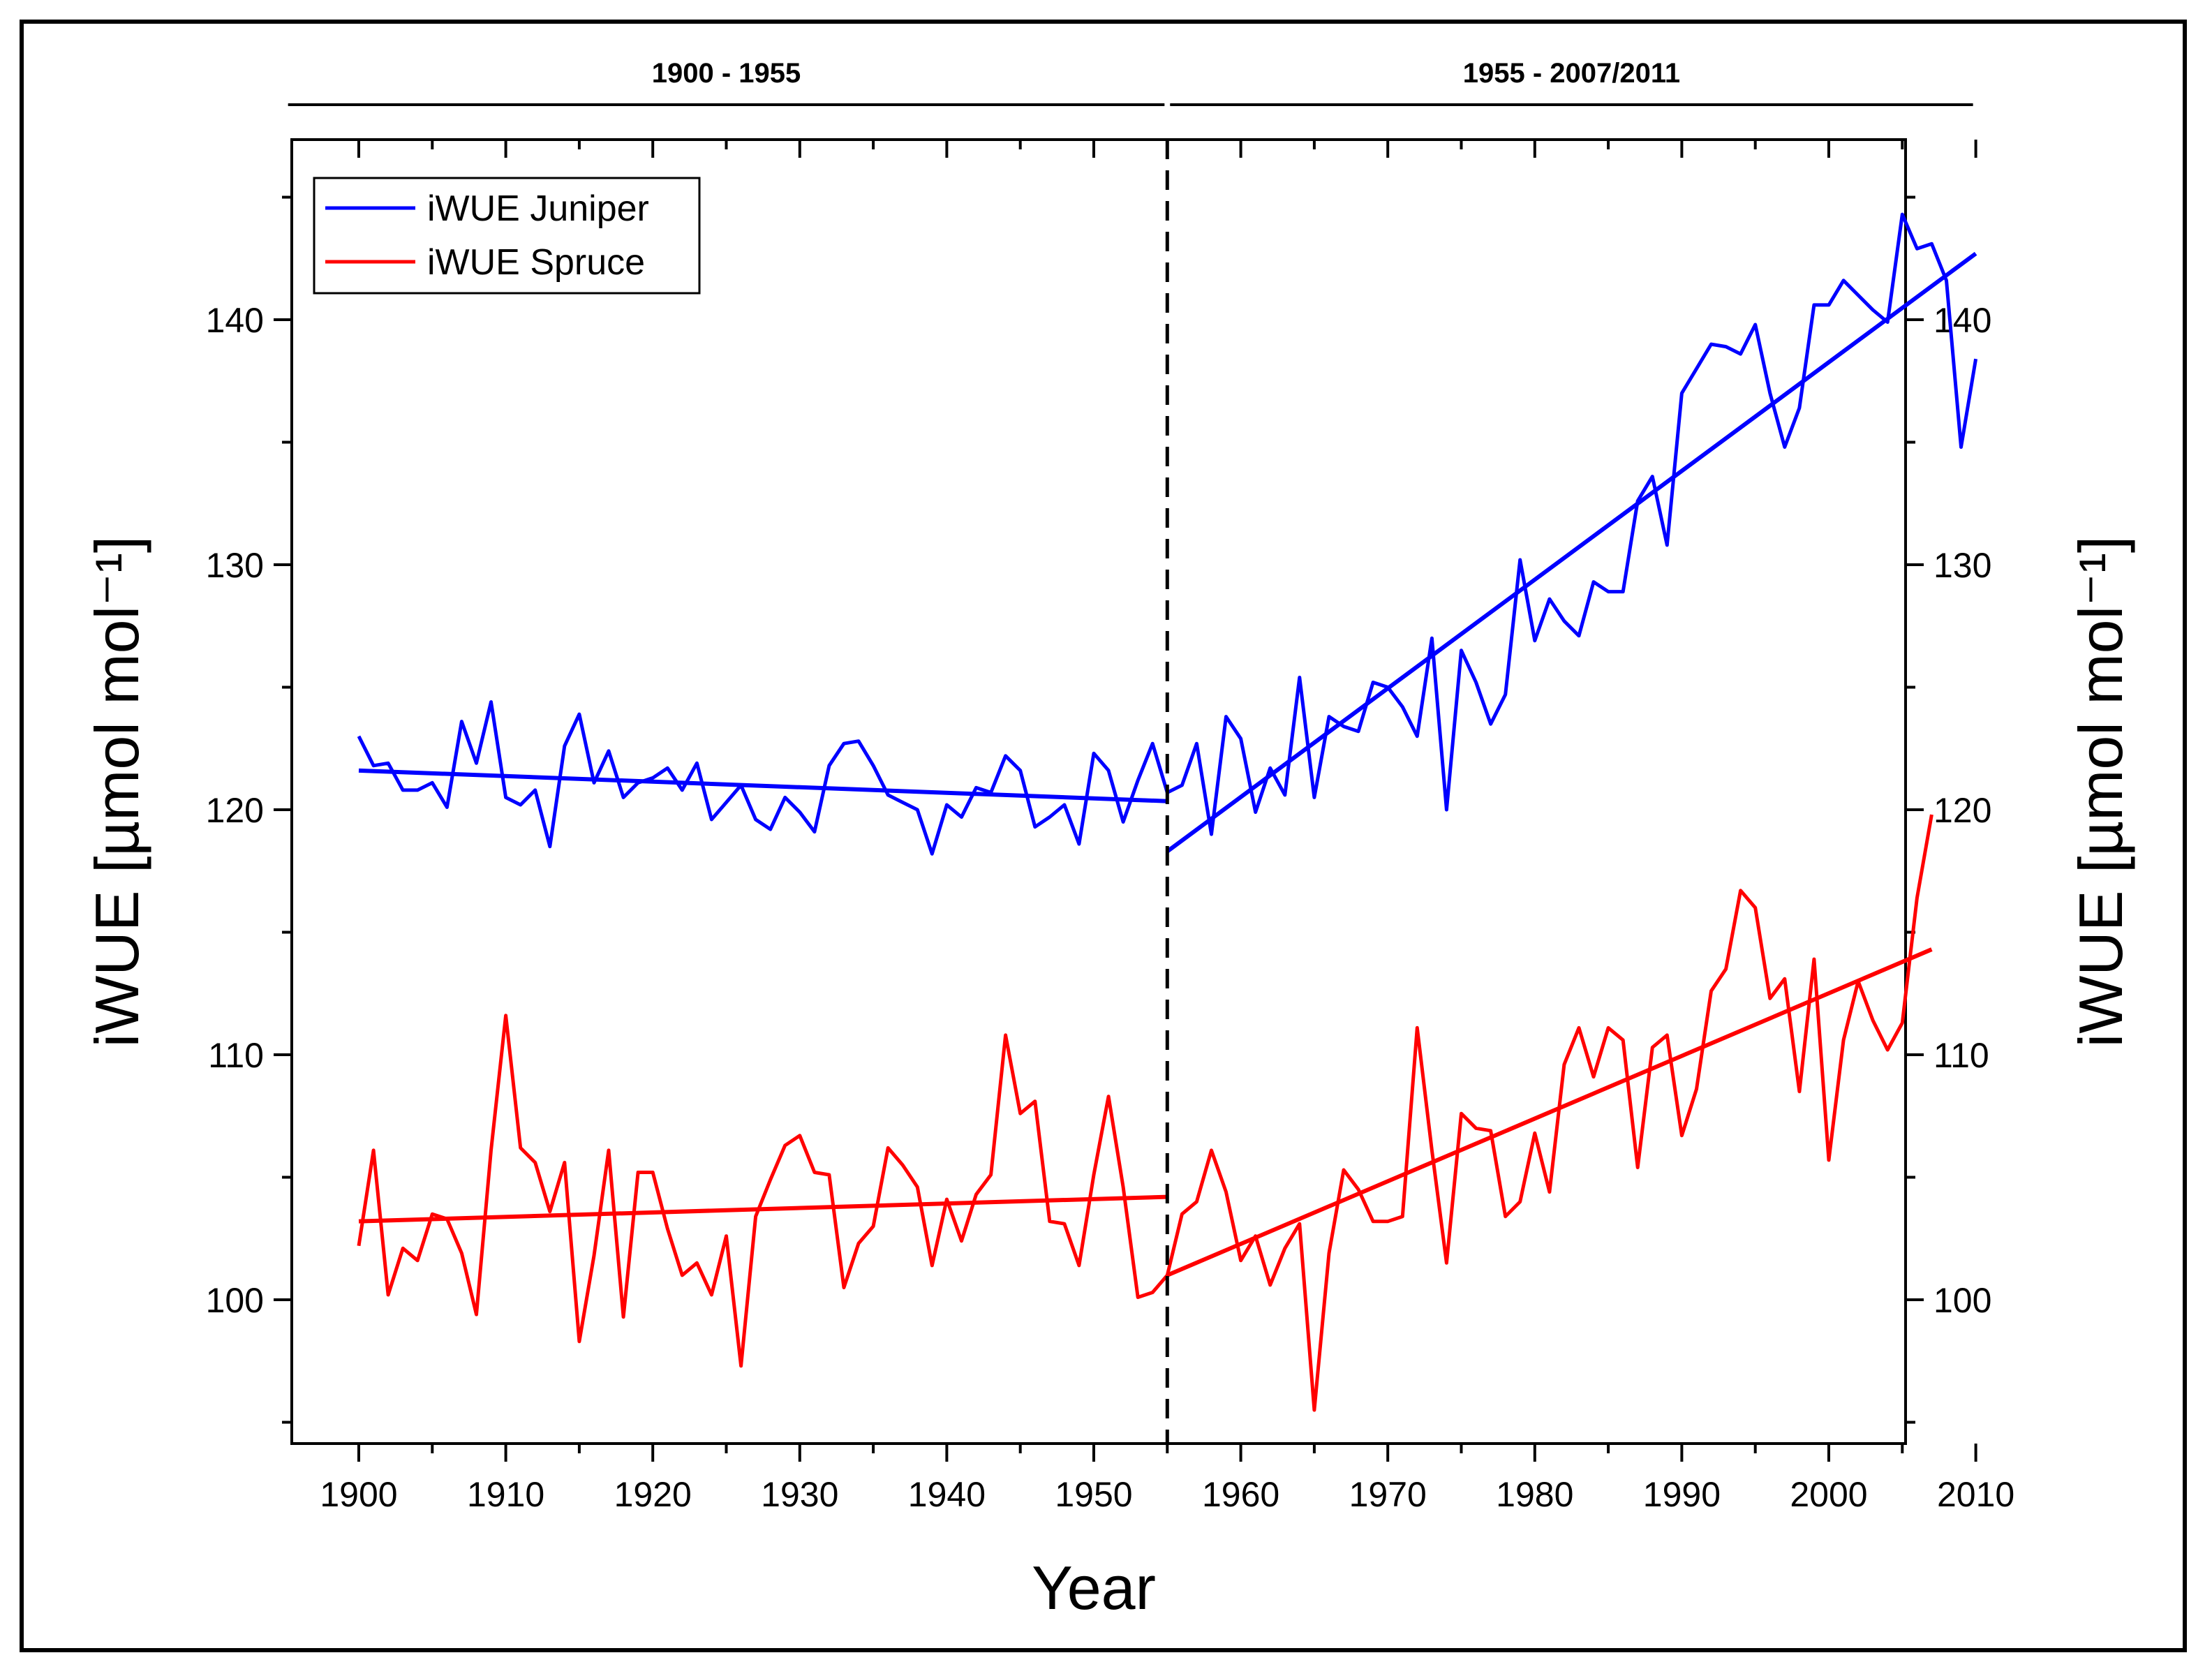 This screenshot has height=1676, width=2212. I want to click on x-tick-label: 2010, so click(1975, 1495).